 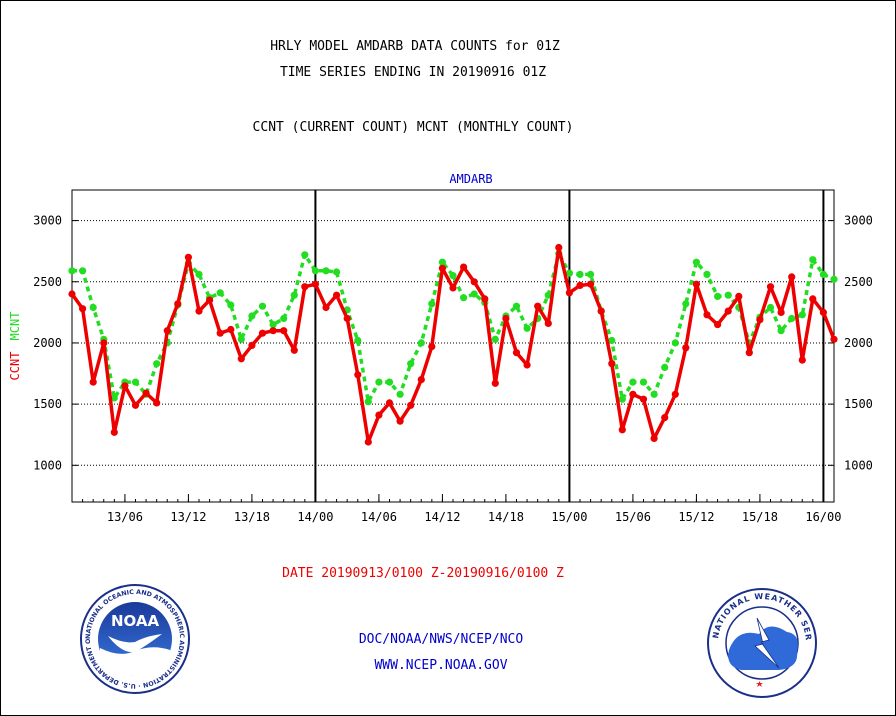 I want to click on website-label: WWW.NCEP.NOAA.GOV, so click(x=441, y=665).